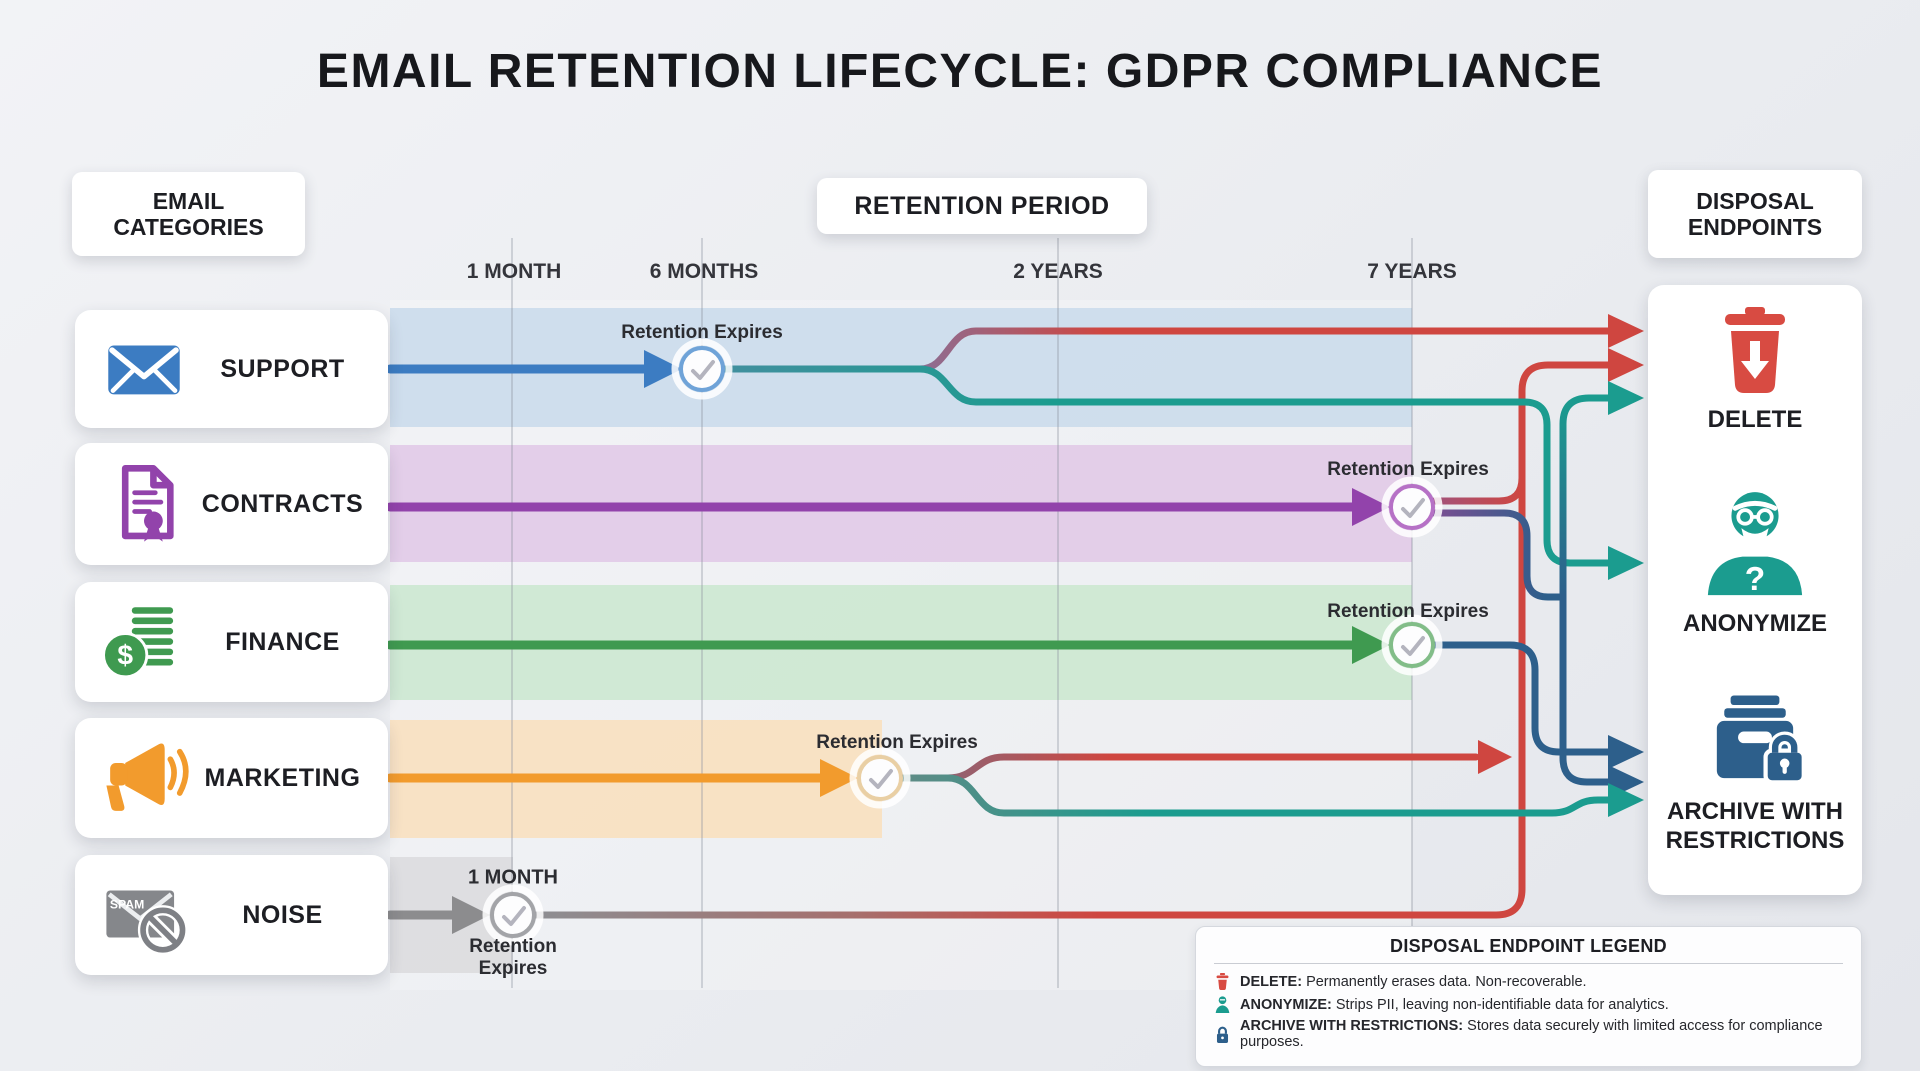 This screenshot has height=1071, width=1920. I want to click on support-expires-label: Retention Expires, so click(702, 332).